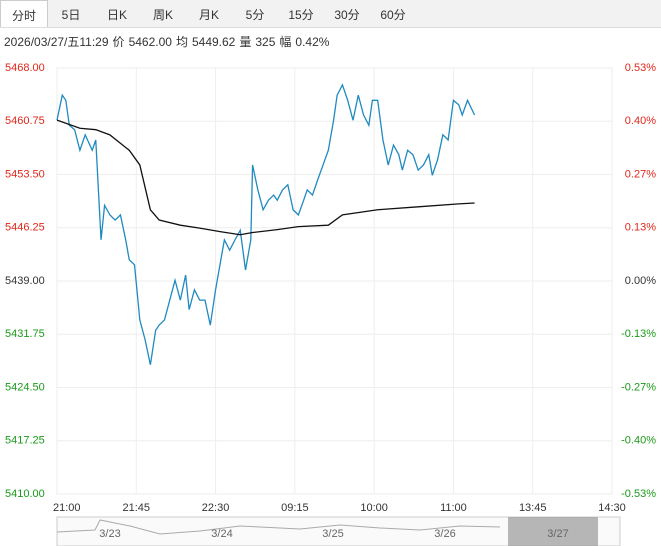 The image size is (661, 546). What do you see at coordinates (265, 42) in the screenshot?
I see `field-value: 325` at bounding box center [265, 42].